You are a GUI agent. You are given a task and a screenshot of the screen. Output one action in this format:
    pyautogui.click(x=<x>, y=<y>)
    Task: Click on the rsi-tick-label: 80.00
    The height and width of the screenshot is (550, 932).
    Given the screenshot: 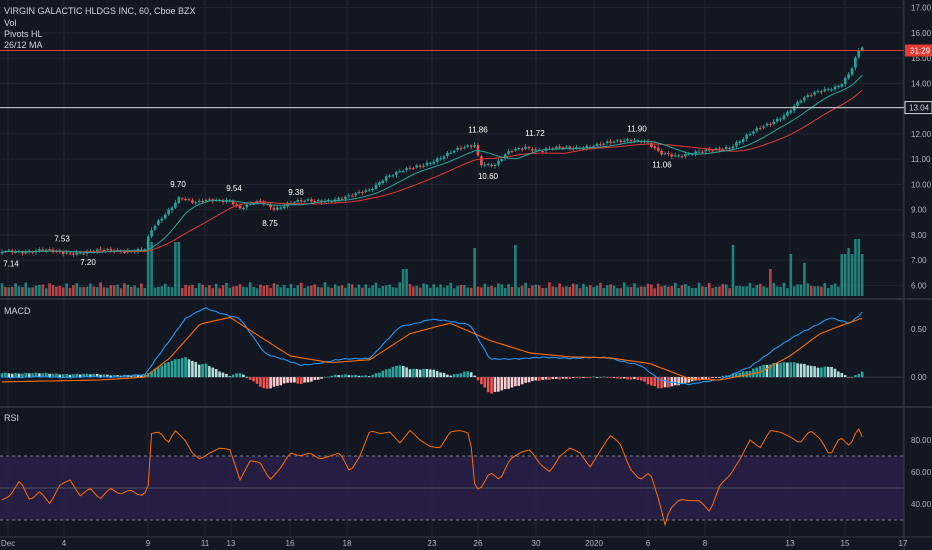 What is the action you would take?
    pyautogui.click(x=921, y=440)
    